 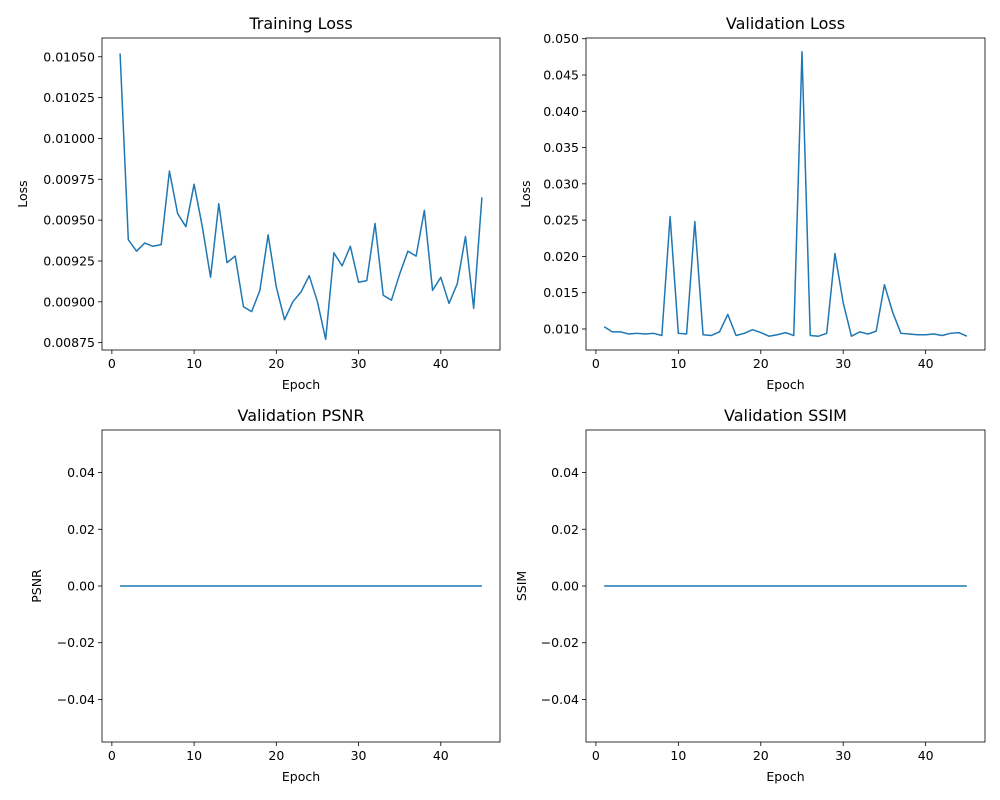 I want to click on y-tick-label: 0.00975, so click(x=69, y=179).